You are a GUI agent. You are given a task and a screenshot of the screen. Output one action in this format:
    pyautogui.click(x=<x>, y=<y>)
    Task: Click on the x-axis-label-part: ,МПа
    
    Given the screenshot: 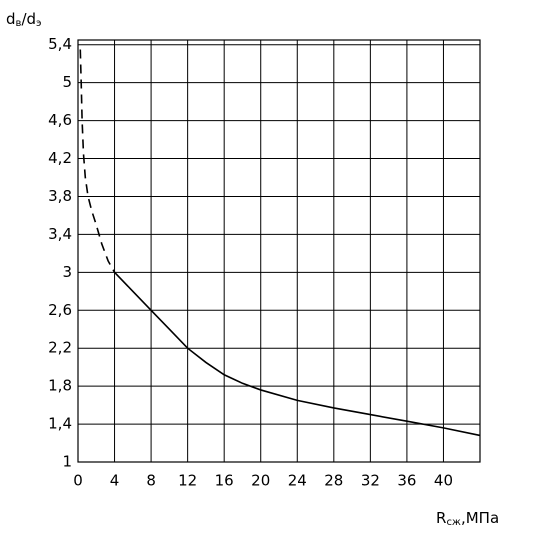 What is the action you would take?
    pyautogui.click(x=480, y=518)
    